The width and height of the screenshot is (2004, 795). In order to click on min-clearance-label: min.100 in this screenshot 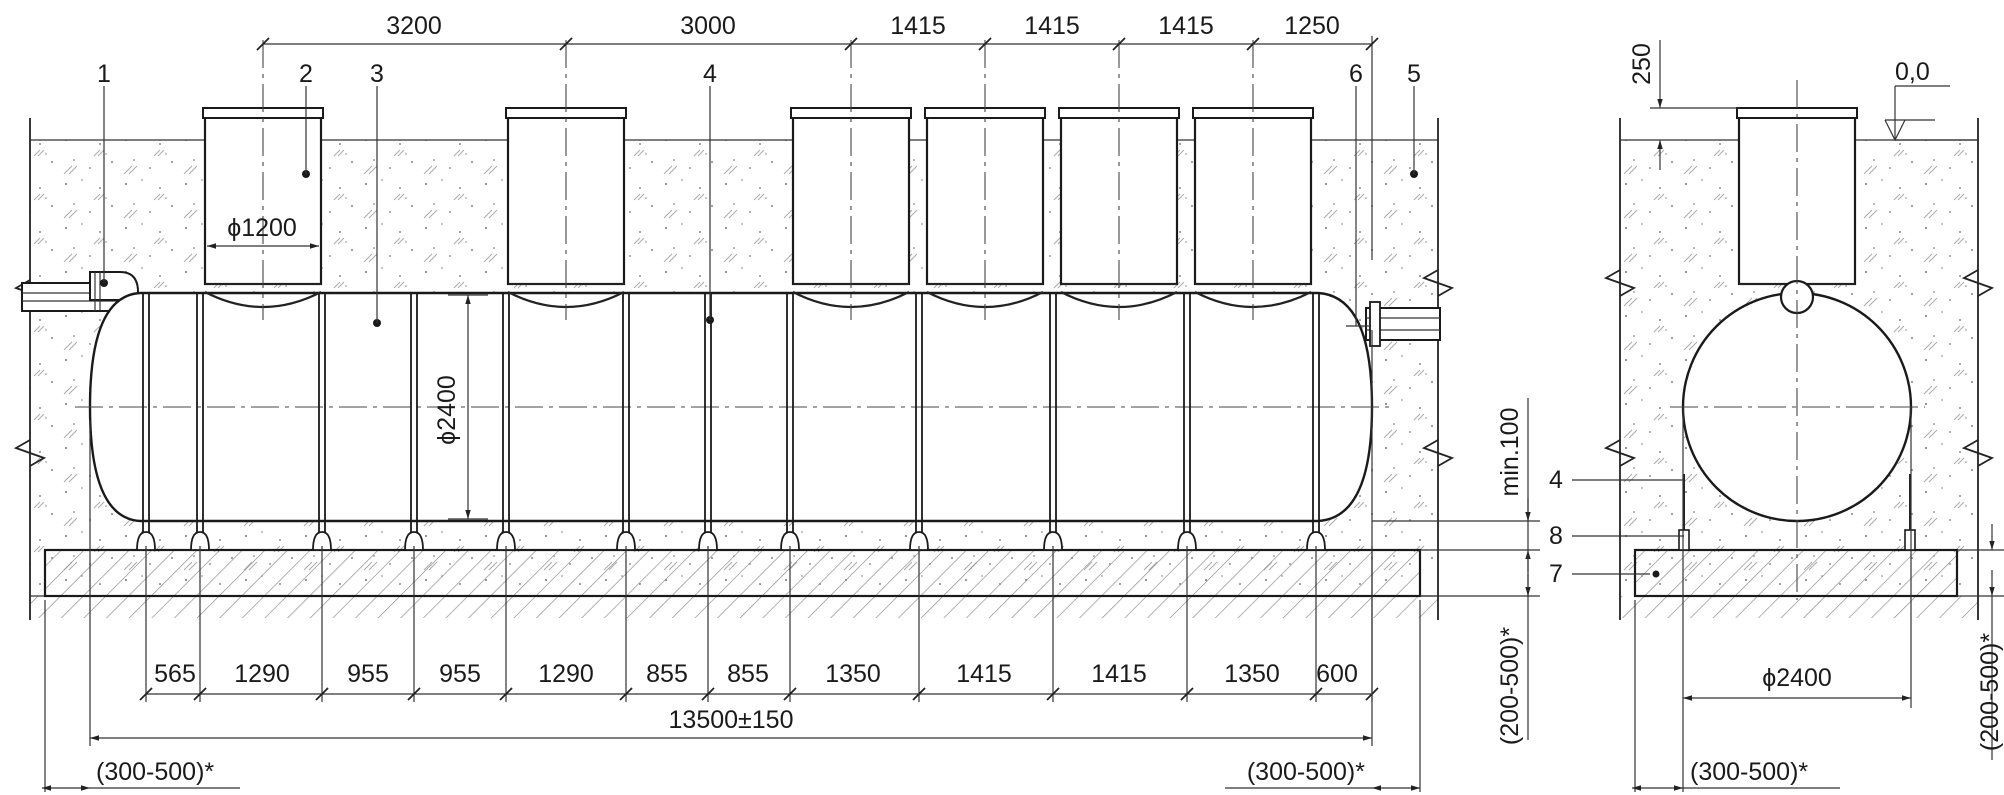, I will do `click(1510, 452)`.